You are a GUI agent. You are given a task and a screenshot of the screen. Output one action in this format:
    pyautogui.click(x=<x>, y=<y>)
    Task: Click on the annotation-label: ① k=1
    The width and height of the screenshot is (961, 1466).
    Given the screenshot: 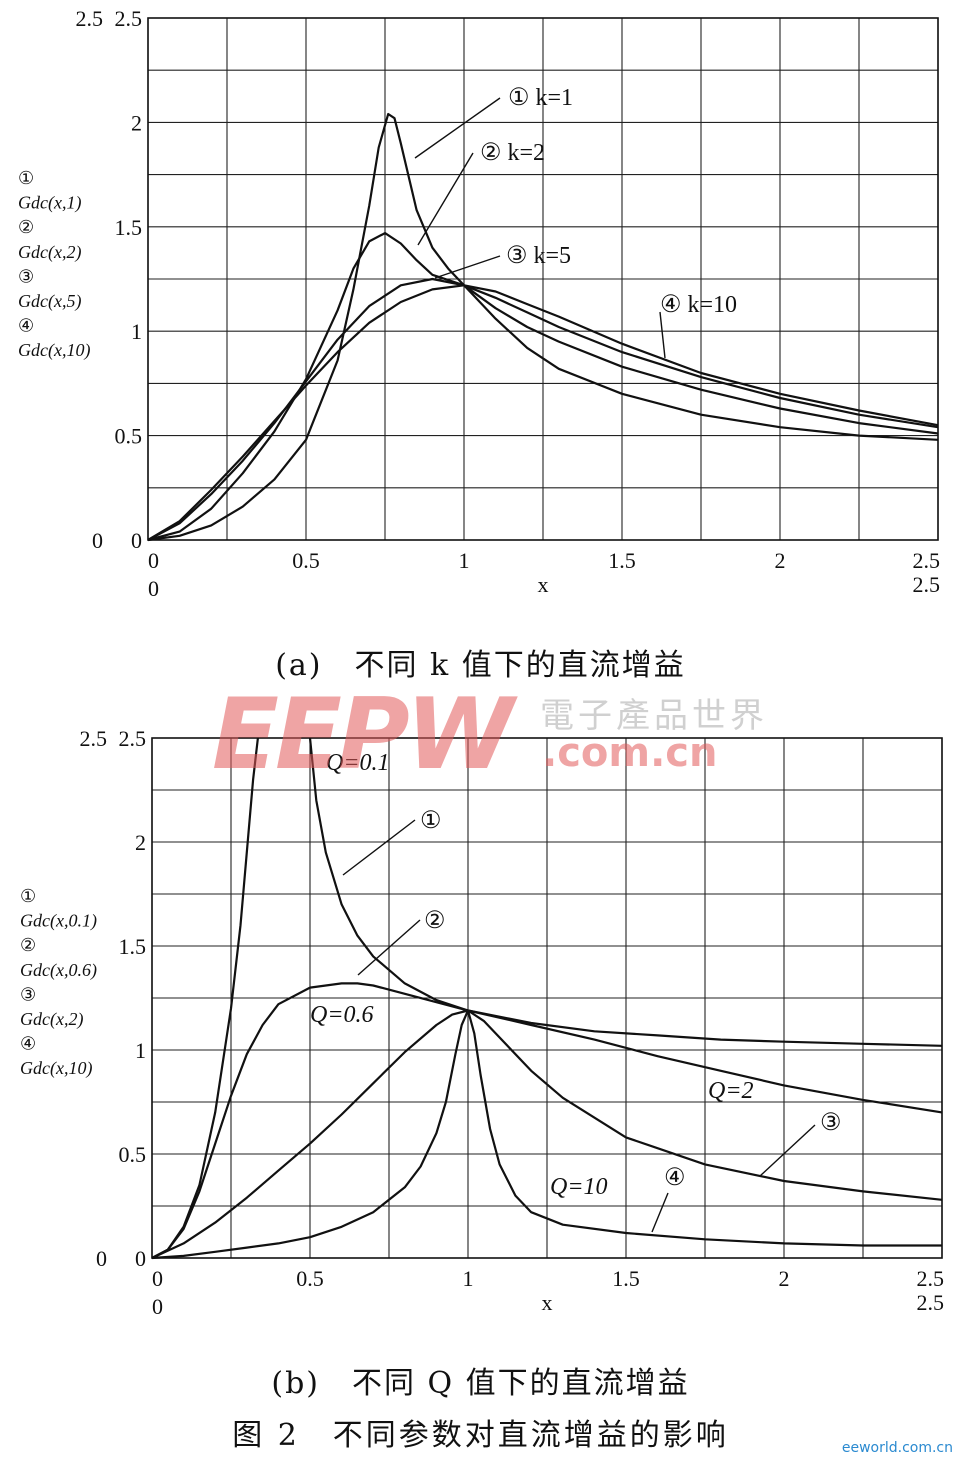 What is the action you would take?
    pyautogui.click(x=540, y=98)
    